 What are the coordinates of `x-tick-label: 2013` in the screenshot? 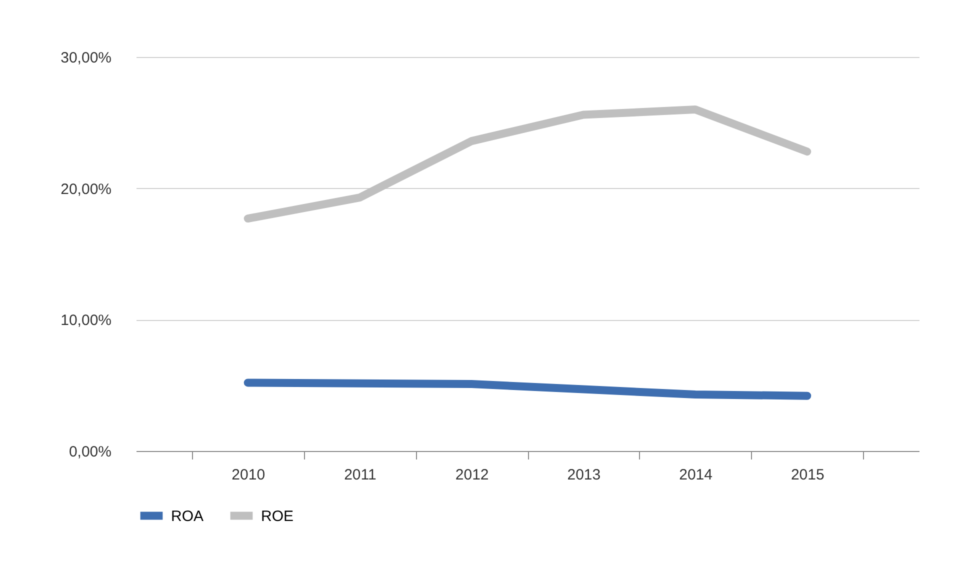 It's located at (584, 475).